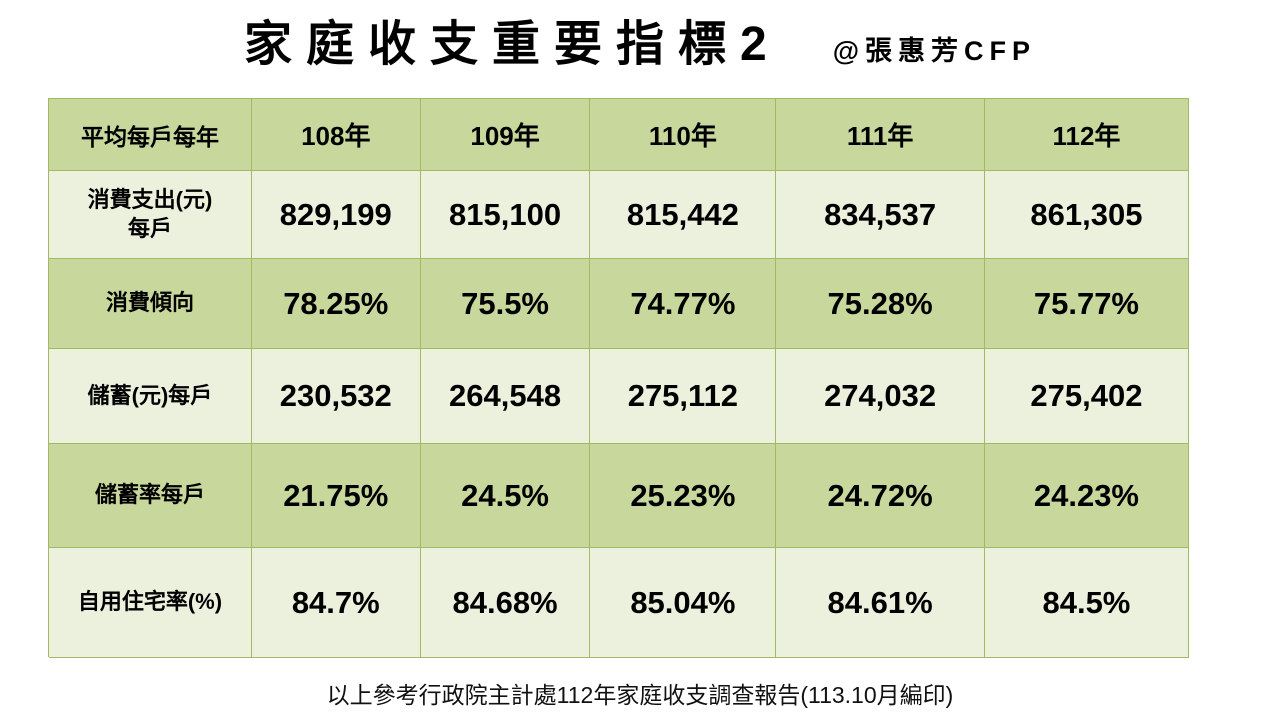 The width and height of the screenshot is (1280, 720). What do you see at coordinates (505, 396) in the screenshot?
I see `value-cell: 264,548` at bounding box center [505, 396].